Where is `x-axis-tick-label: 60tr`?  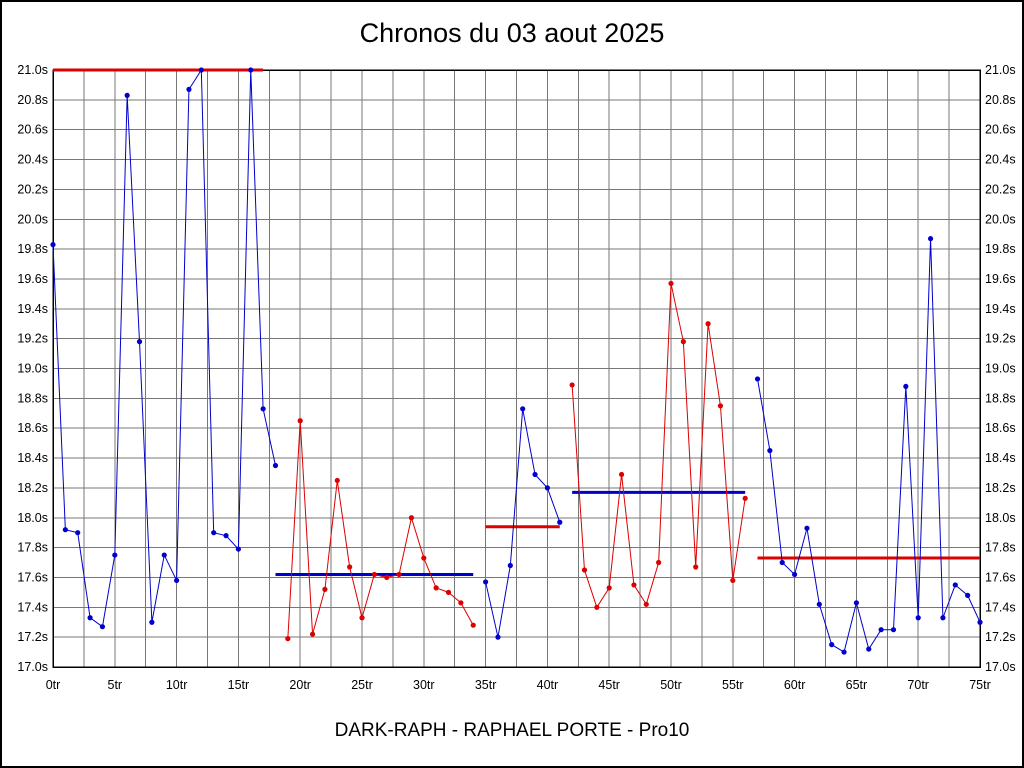
x-axis-tick-label: 60tr is located at coordinates (795, 685).